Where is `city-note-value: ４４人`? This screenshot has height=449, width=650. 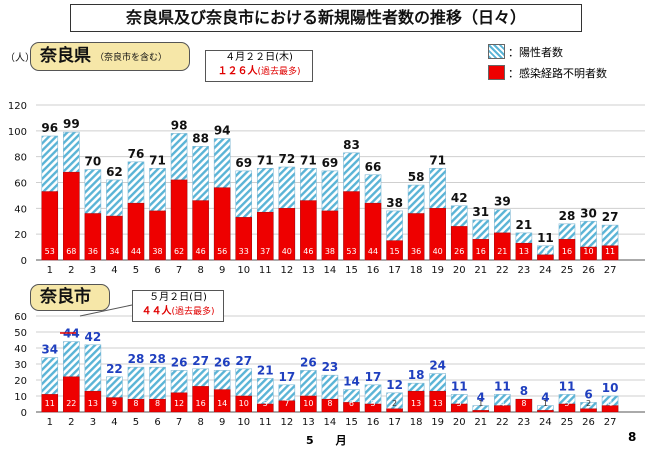 city-note-value: ４４人 is located at coordinates (156, 311).